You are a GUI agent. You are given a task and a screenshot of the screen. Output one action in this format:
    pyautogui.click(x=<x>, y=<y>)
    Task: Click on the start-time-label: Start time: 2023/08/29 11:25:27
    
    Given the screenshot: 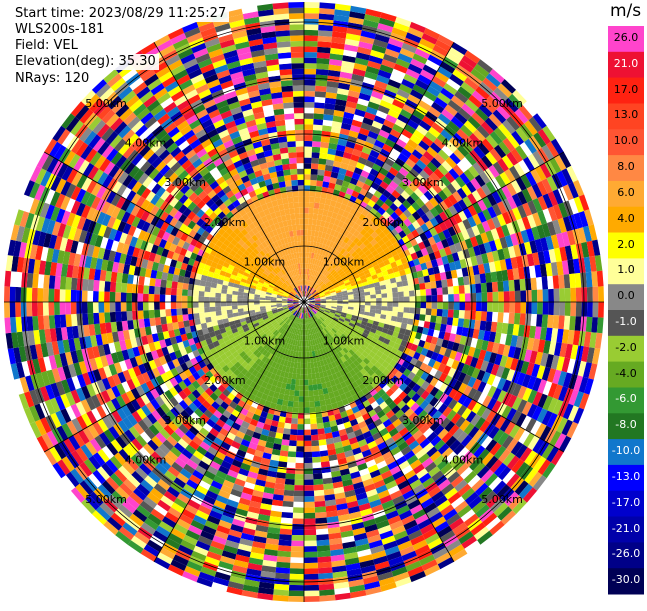 What is the action you would take?
    pyautogui.click(x=120, y=14)
    